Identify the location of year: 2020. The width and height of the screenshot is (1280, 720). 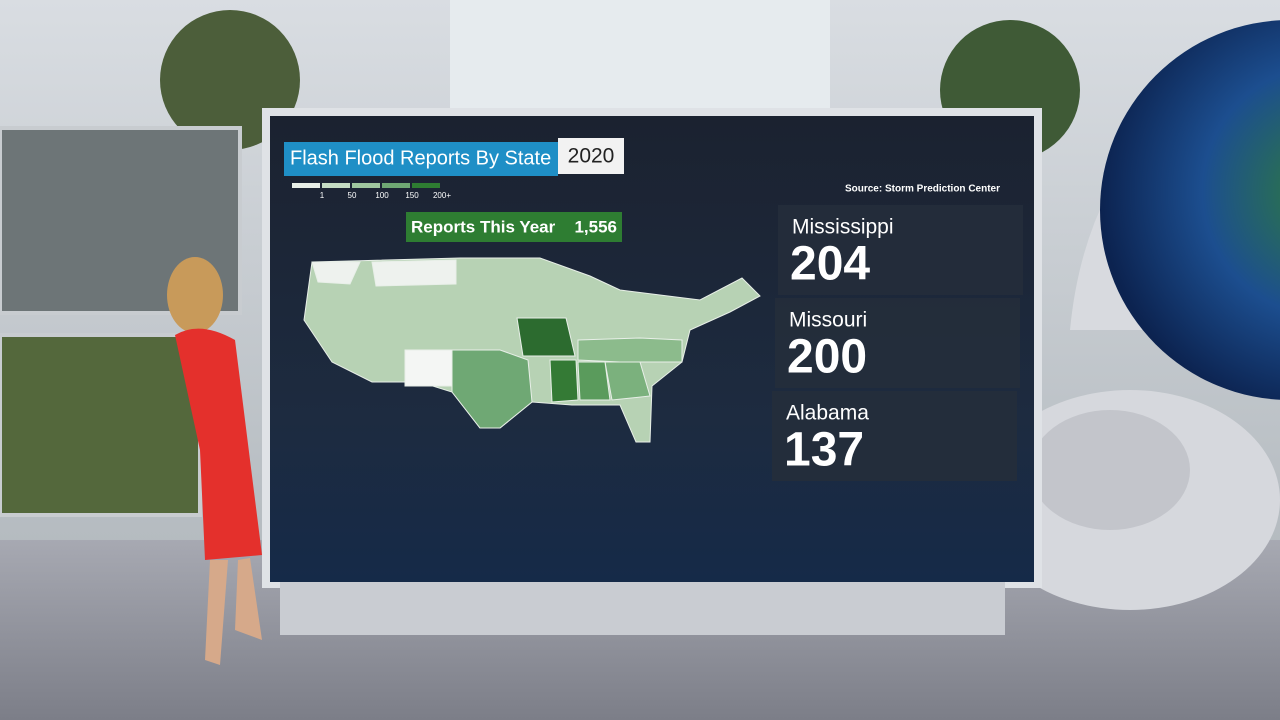
(591, 156).